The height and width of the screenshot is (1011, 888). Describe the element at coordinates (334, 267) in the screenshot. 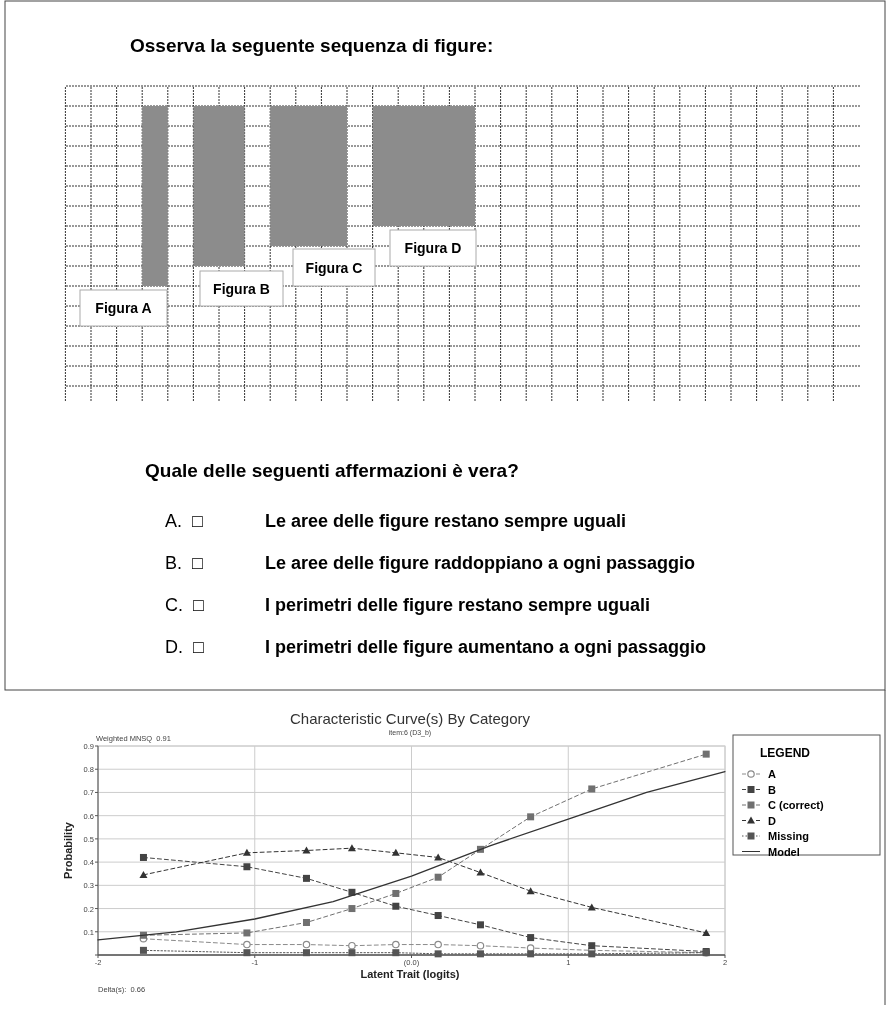

I see `text: Figura C` at that location.